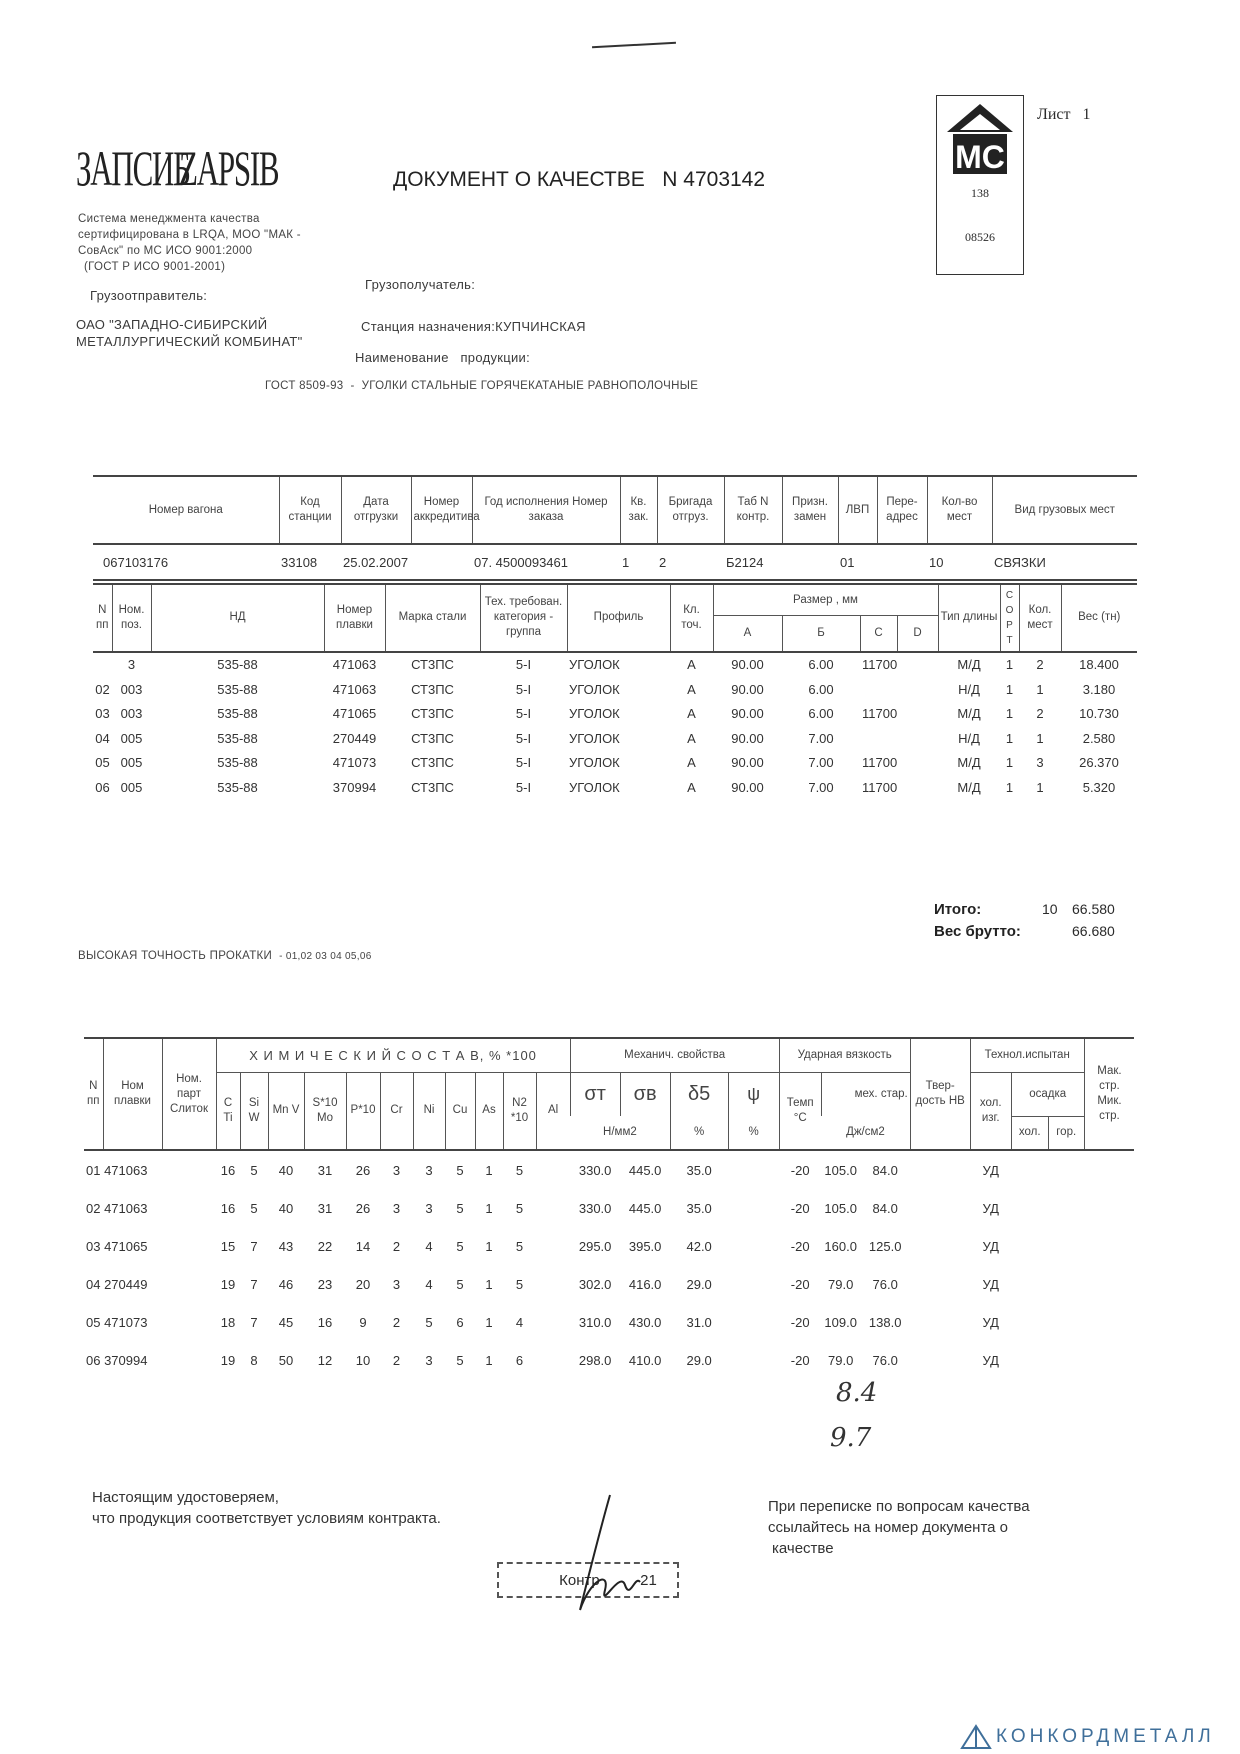 This screenshot has height=1754, width=1240. I want to click on totals: Итого: Вес брутто:, so click(977, 921).